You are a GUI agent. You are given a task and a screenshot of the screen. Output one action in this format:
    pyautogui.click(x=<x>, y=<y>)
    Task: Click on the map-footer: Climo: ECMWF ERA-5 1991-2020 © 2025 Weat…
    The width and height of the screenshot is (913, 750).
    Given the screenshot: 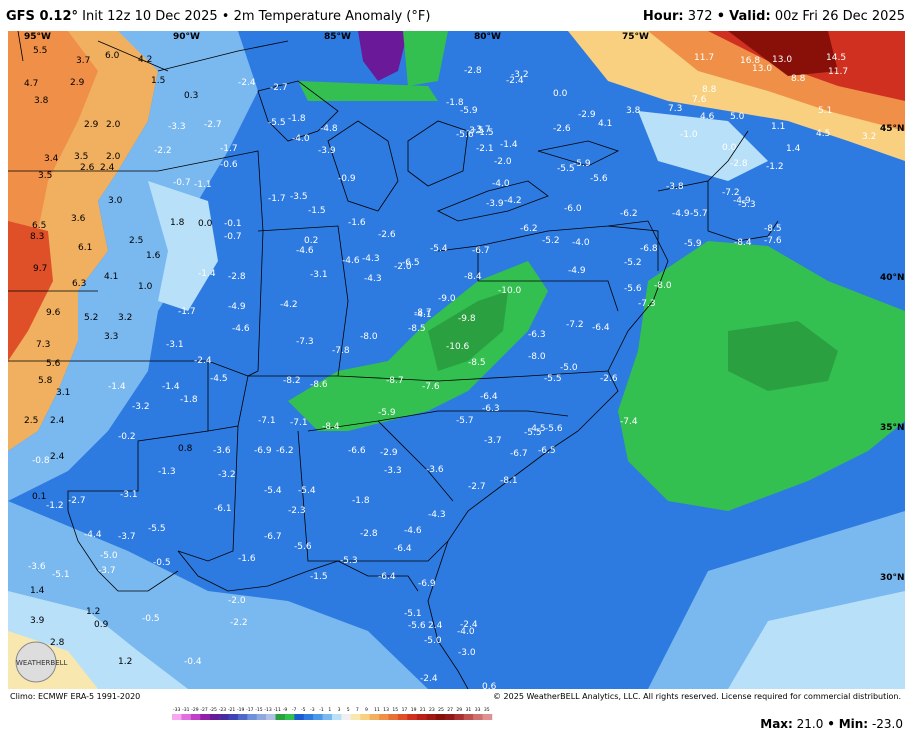 What is the action you would take?
    pyautogui.click(x=456, y=720)
    